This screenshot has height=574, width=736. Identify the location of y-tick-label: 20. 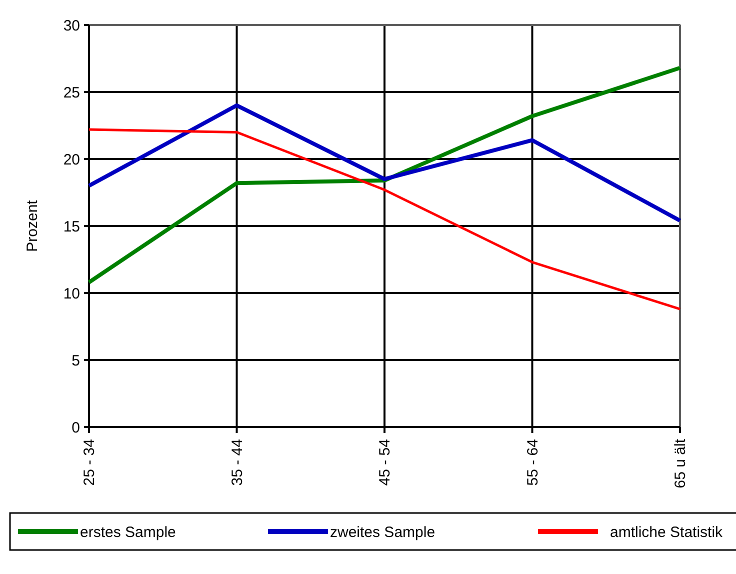
(71, 159).